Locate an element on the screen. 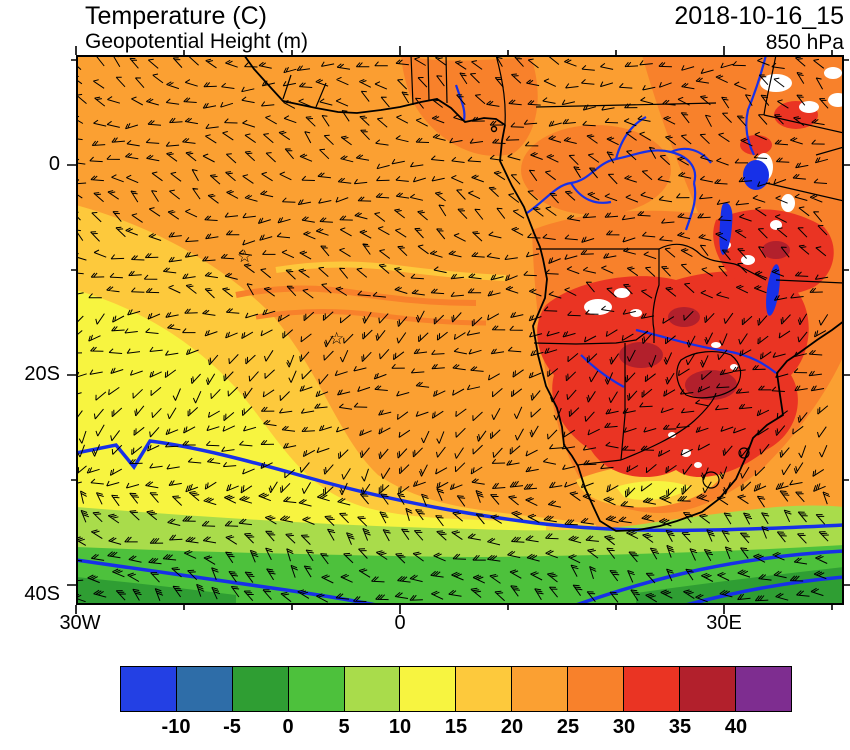  y-axis-label-40s: 40S is located at coordinates (42, 594).